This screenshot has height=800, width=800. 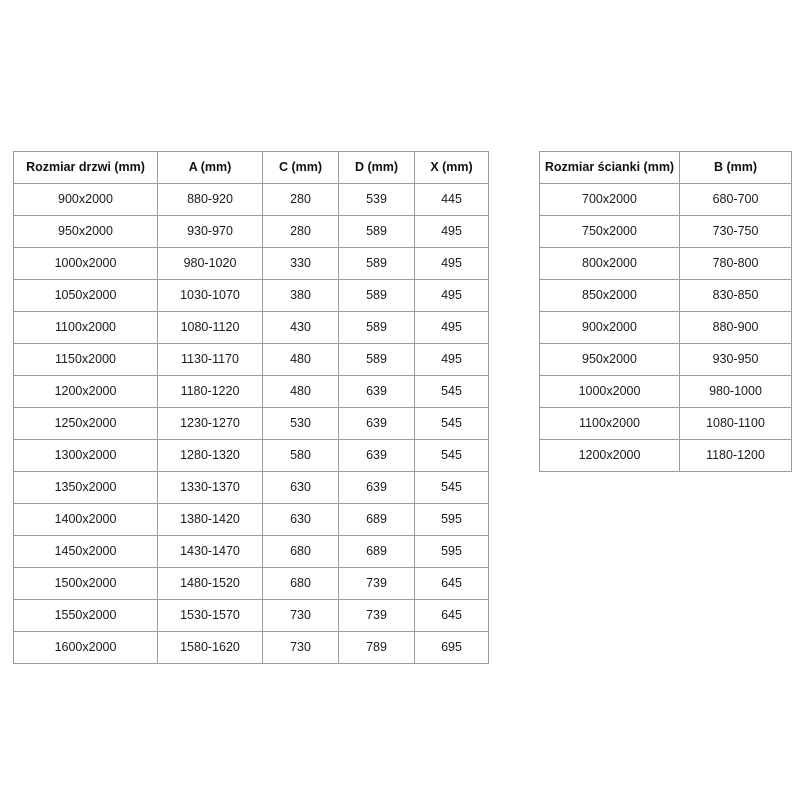 I want to click on cell-b: 1080-1100, so click(x=735, y=423).